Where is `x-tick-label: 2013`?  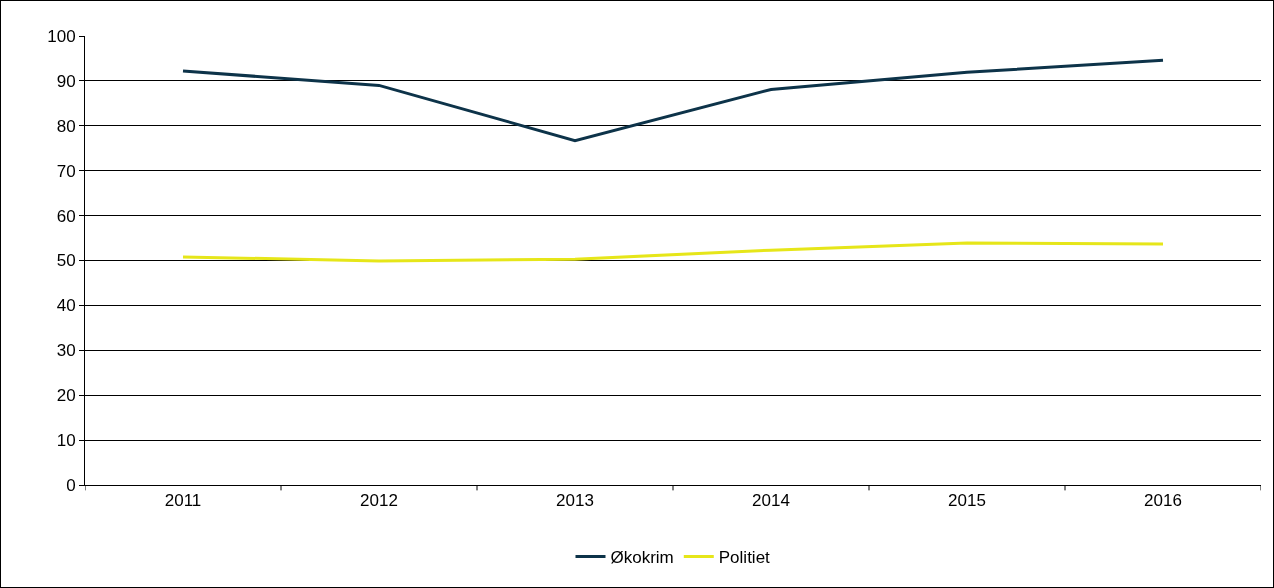
x-tick-label: 2013 is located at coordinates (575, 501).